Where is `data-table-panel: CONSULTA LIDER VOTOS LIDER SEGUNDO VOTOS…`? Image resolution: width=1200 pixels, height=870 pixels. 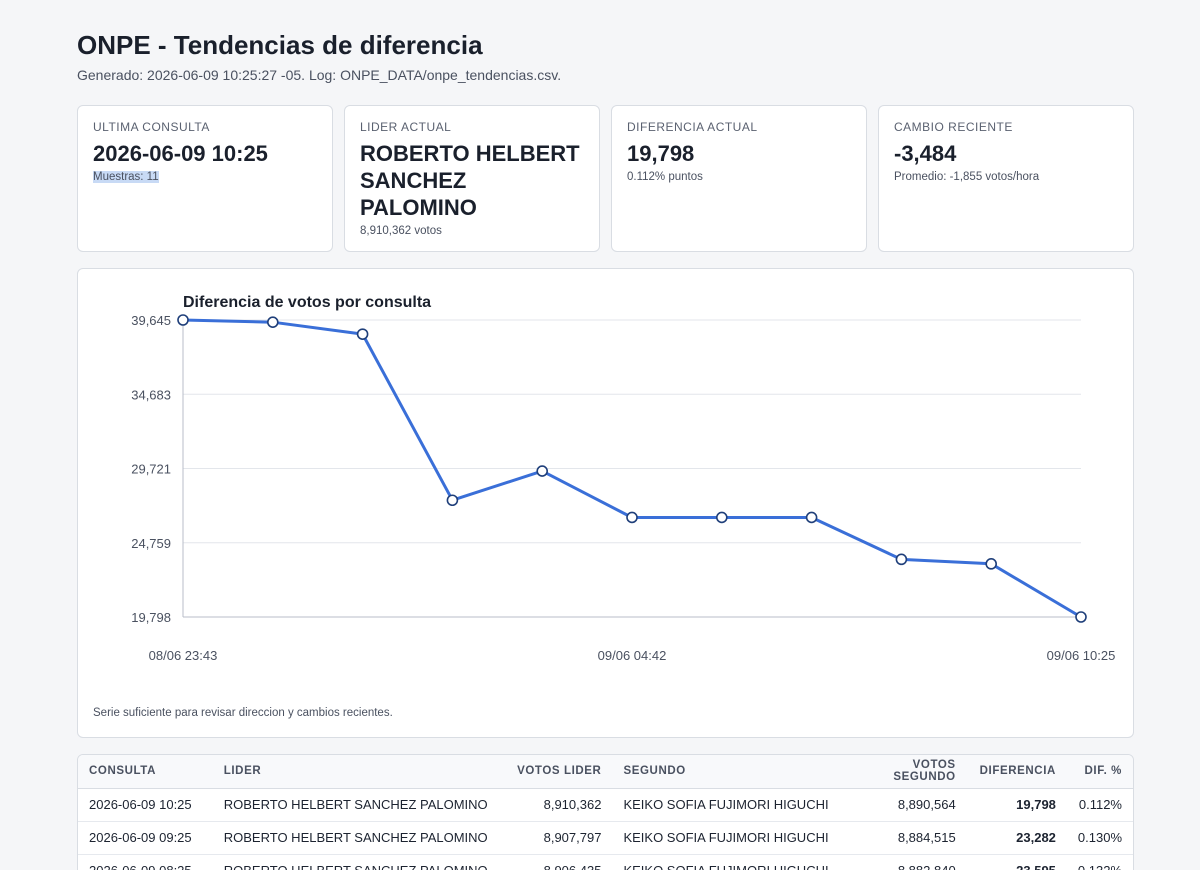 data-table-panel: CONSULTA LIDER VOTOS LIDER SEGUNDO VOTOS… is located at coordinates (605, 812).